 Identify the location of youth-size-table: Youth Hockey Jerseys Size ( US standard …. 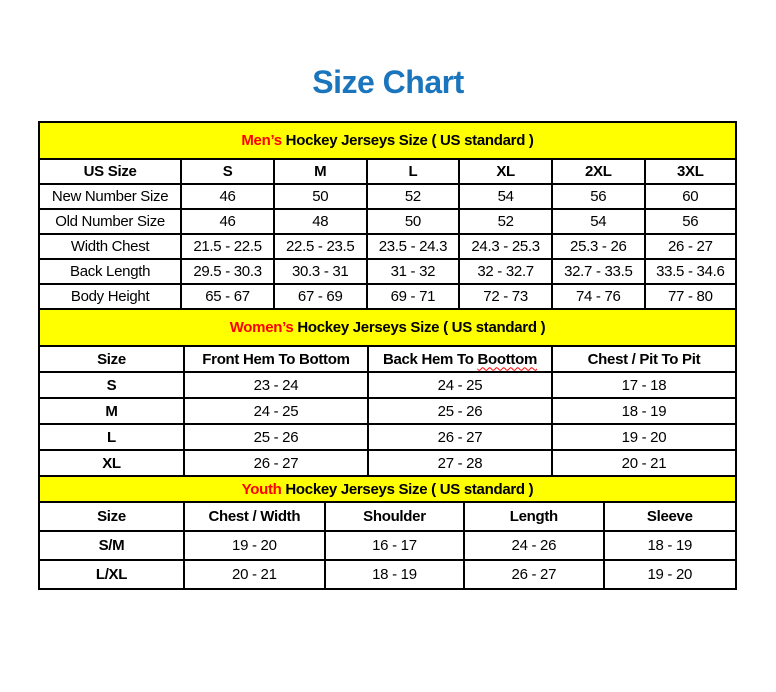
(388, 532).